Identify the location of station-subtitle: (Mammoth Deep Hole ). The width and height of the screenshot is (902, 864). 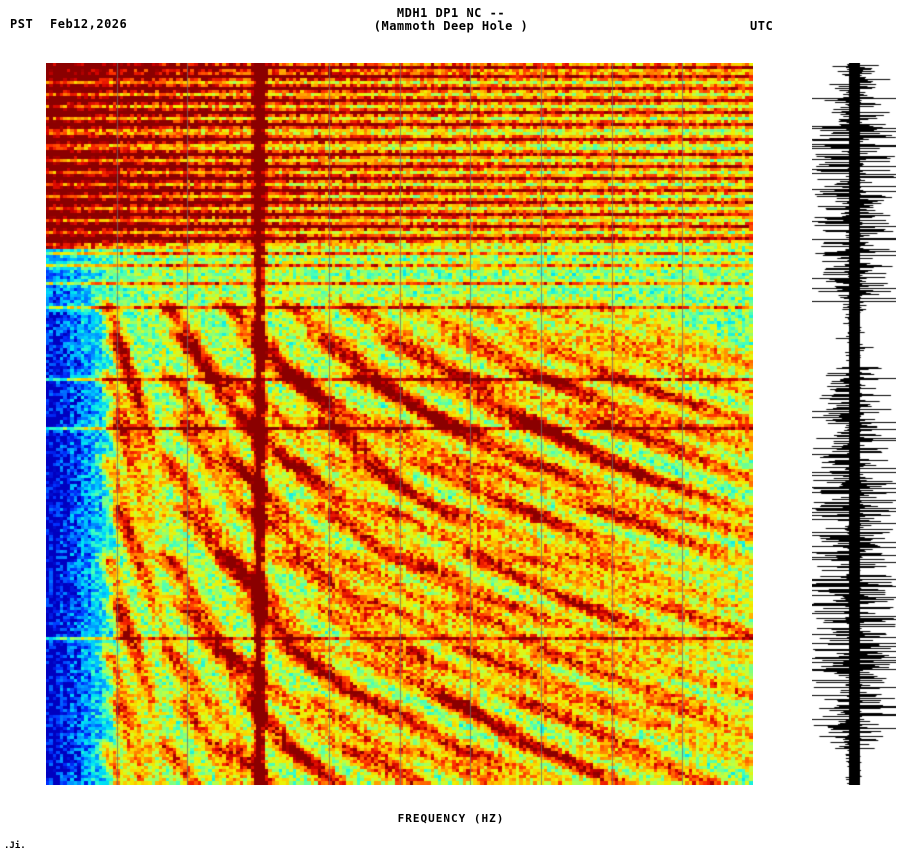
(451, 26).